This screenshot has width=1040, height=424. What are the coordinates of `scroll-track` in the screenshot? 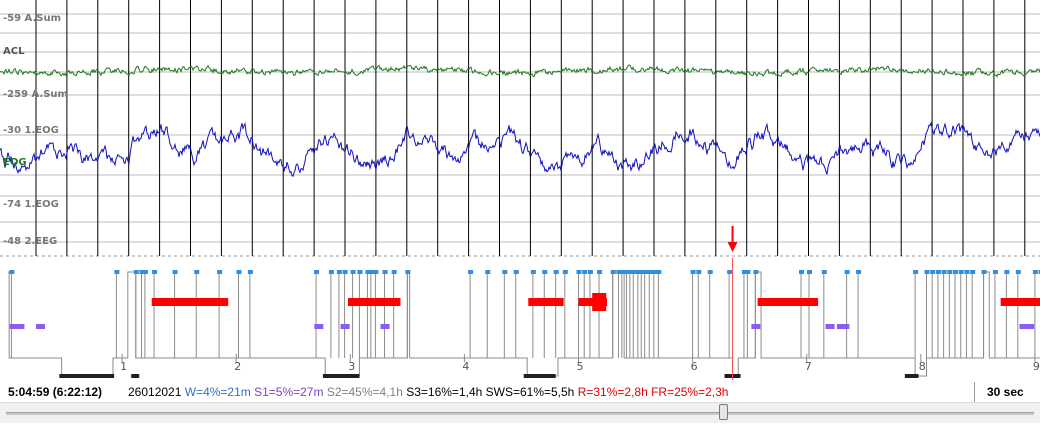 It's located at (520, 413).